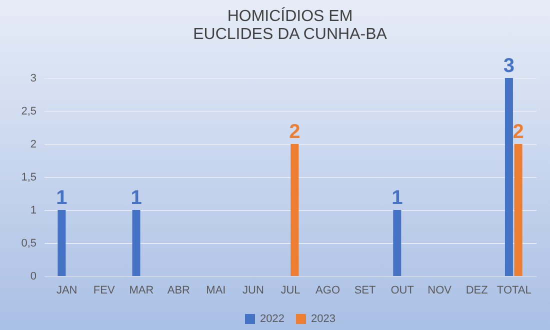 This screenshot has height=330, width=550. I want to click on y-tick-label: 1,5, so click(28, 178).